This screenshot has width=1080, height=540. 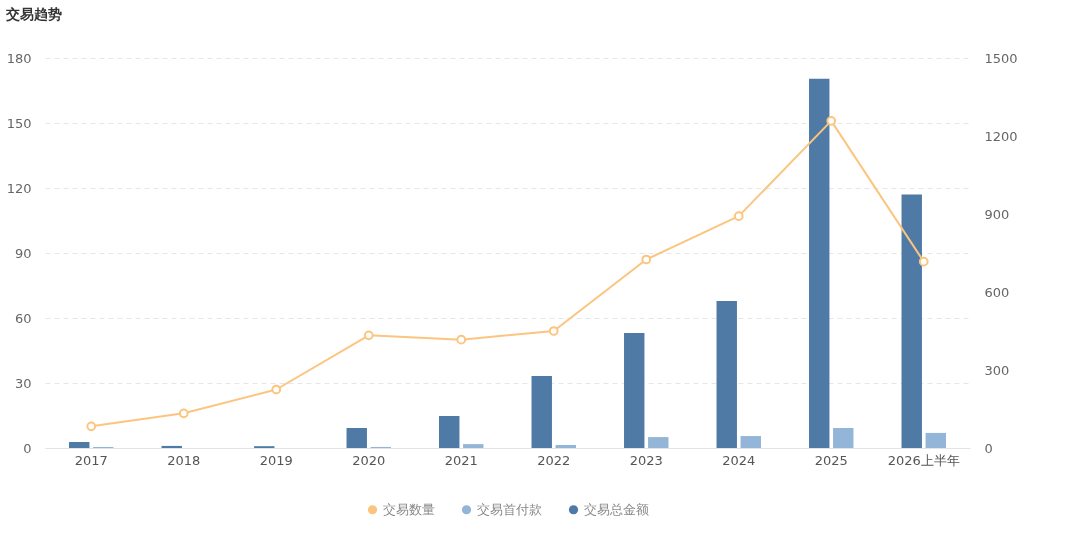 What do you see at coordinates (997, 370) in the screenshot?
I see `y2-tick-label: 300` at bounding box center [997, 370].